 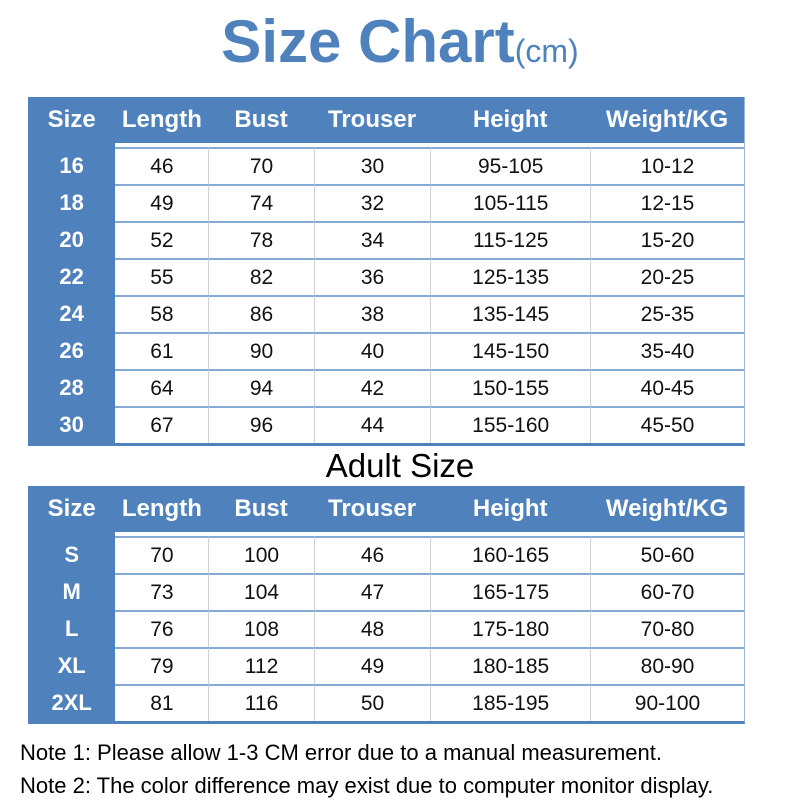 What do you see at coordinates (162, 665) in the screenshot?
I see `table-cell: 79` at bounding box center [162, 665].